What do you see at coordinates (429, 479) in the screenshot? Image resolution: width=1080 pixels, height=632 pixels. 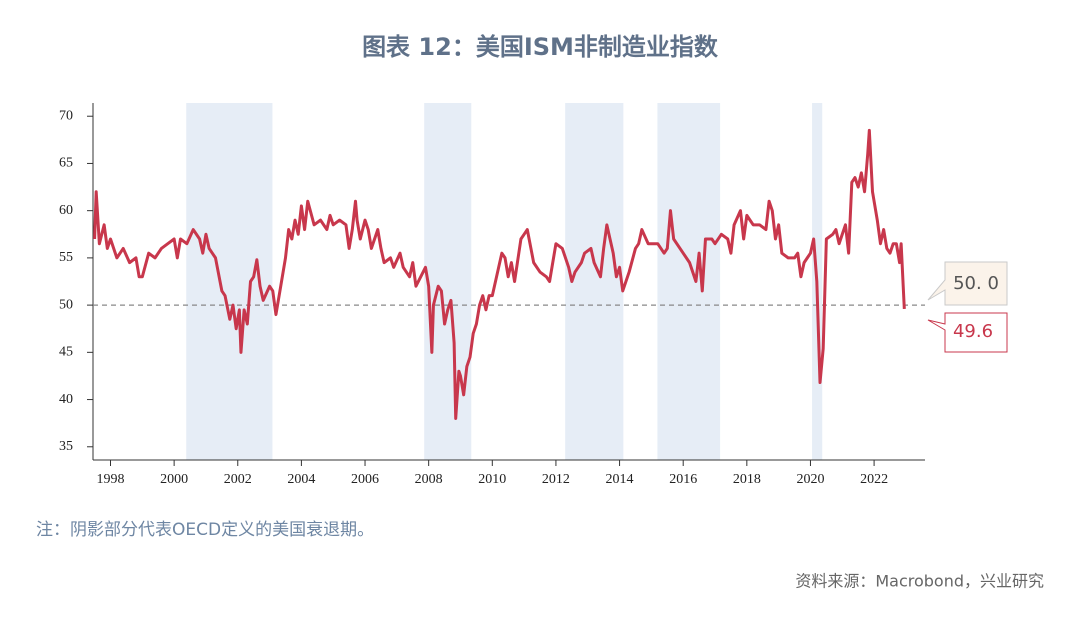 I see `x-tick-label: 2008` at bounding box center [429, 479].